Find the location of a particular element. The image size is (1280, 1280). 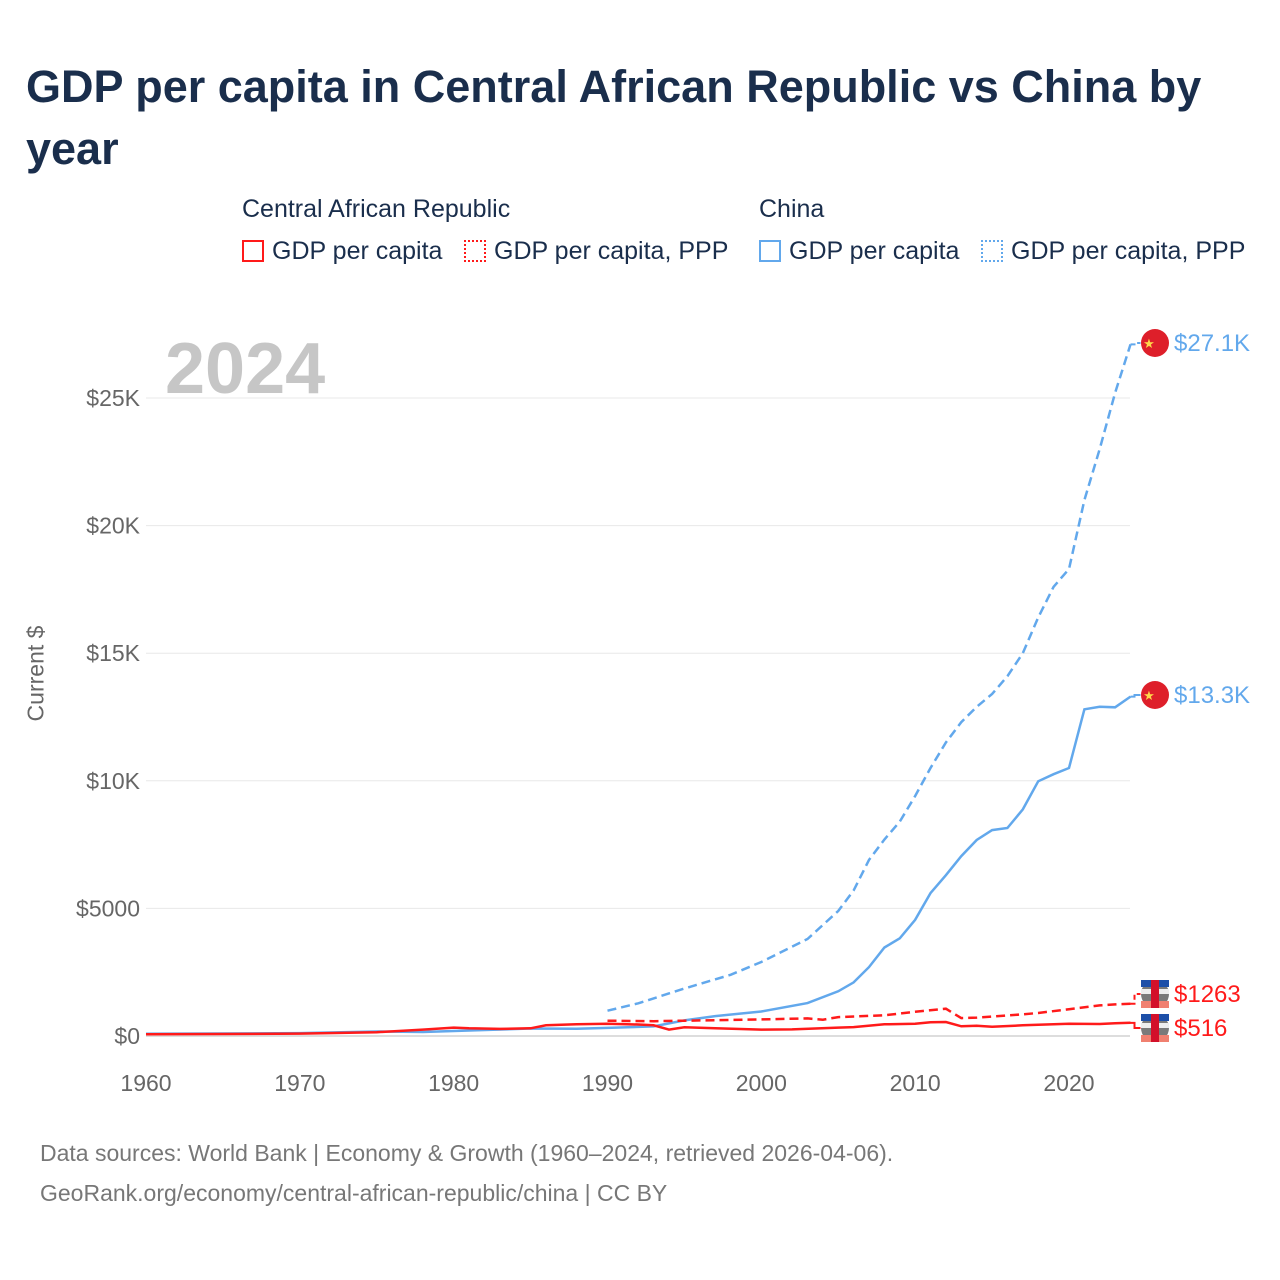

x-tick-label: 1980 is located at coordinates (453, 1083).